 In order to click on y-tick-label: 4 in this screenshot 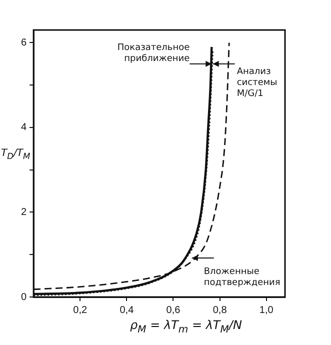, I will do `click(24, 128)`.